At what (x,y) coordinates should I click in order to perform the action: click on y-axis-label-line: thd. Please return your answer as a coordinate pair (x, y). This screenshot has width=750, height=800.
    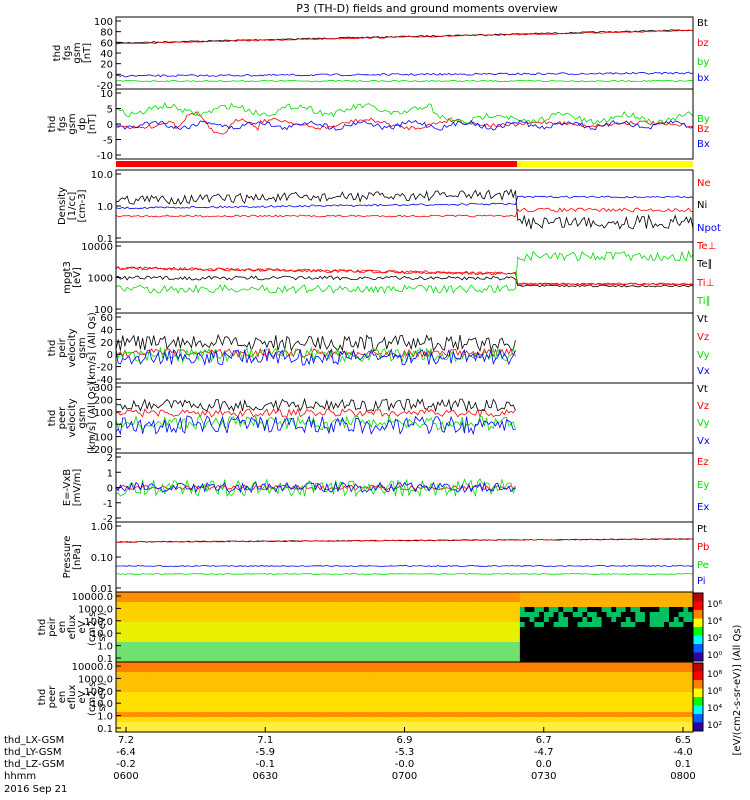
    Looking at the image, I should click on (52, 418).